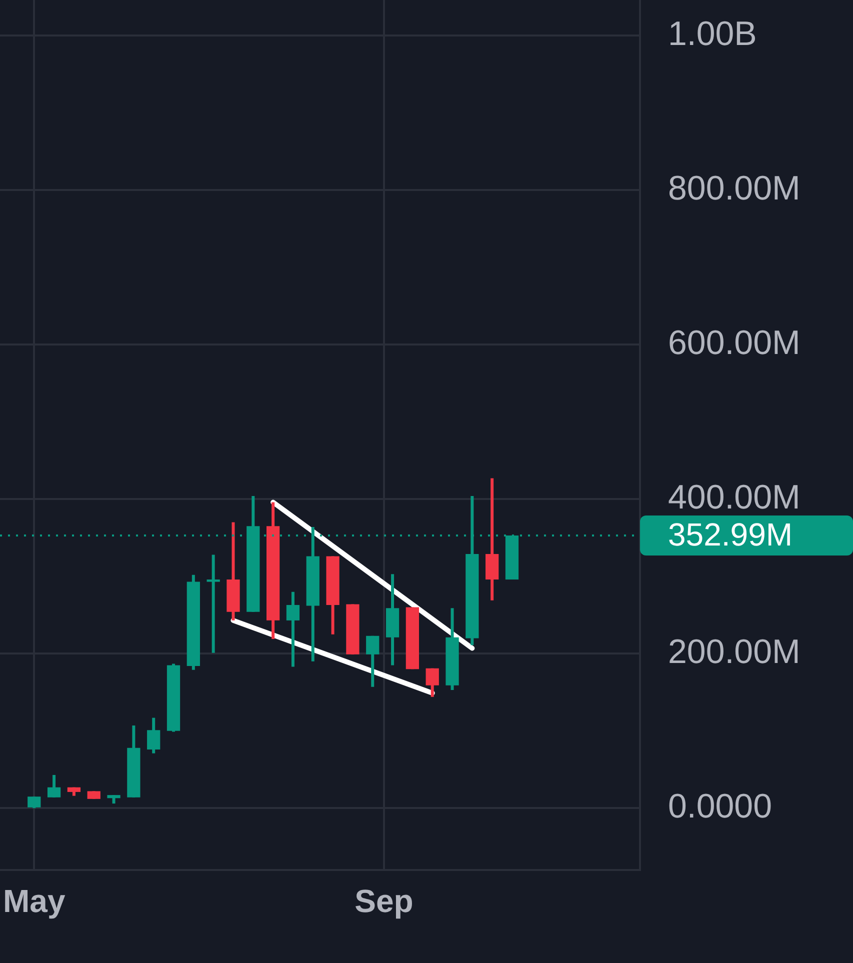  What do you see at coordinates (734, 188) in the screenshot?
I see `y-tick-label: 800.00M` at bounding box center [734, 188].